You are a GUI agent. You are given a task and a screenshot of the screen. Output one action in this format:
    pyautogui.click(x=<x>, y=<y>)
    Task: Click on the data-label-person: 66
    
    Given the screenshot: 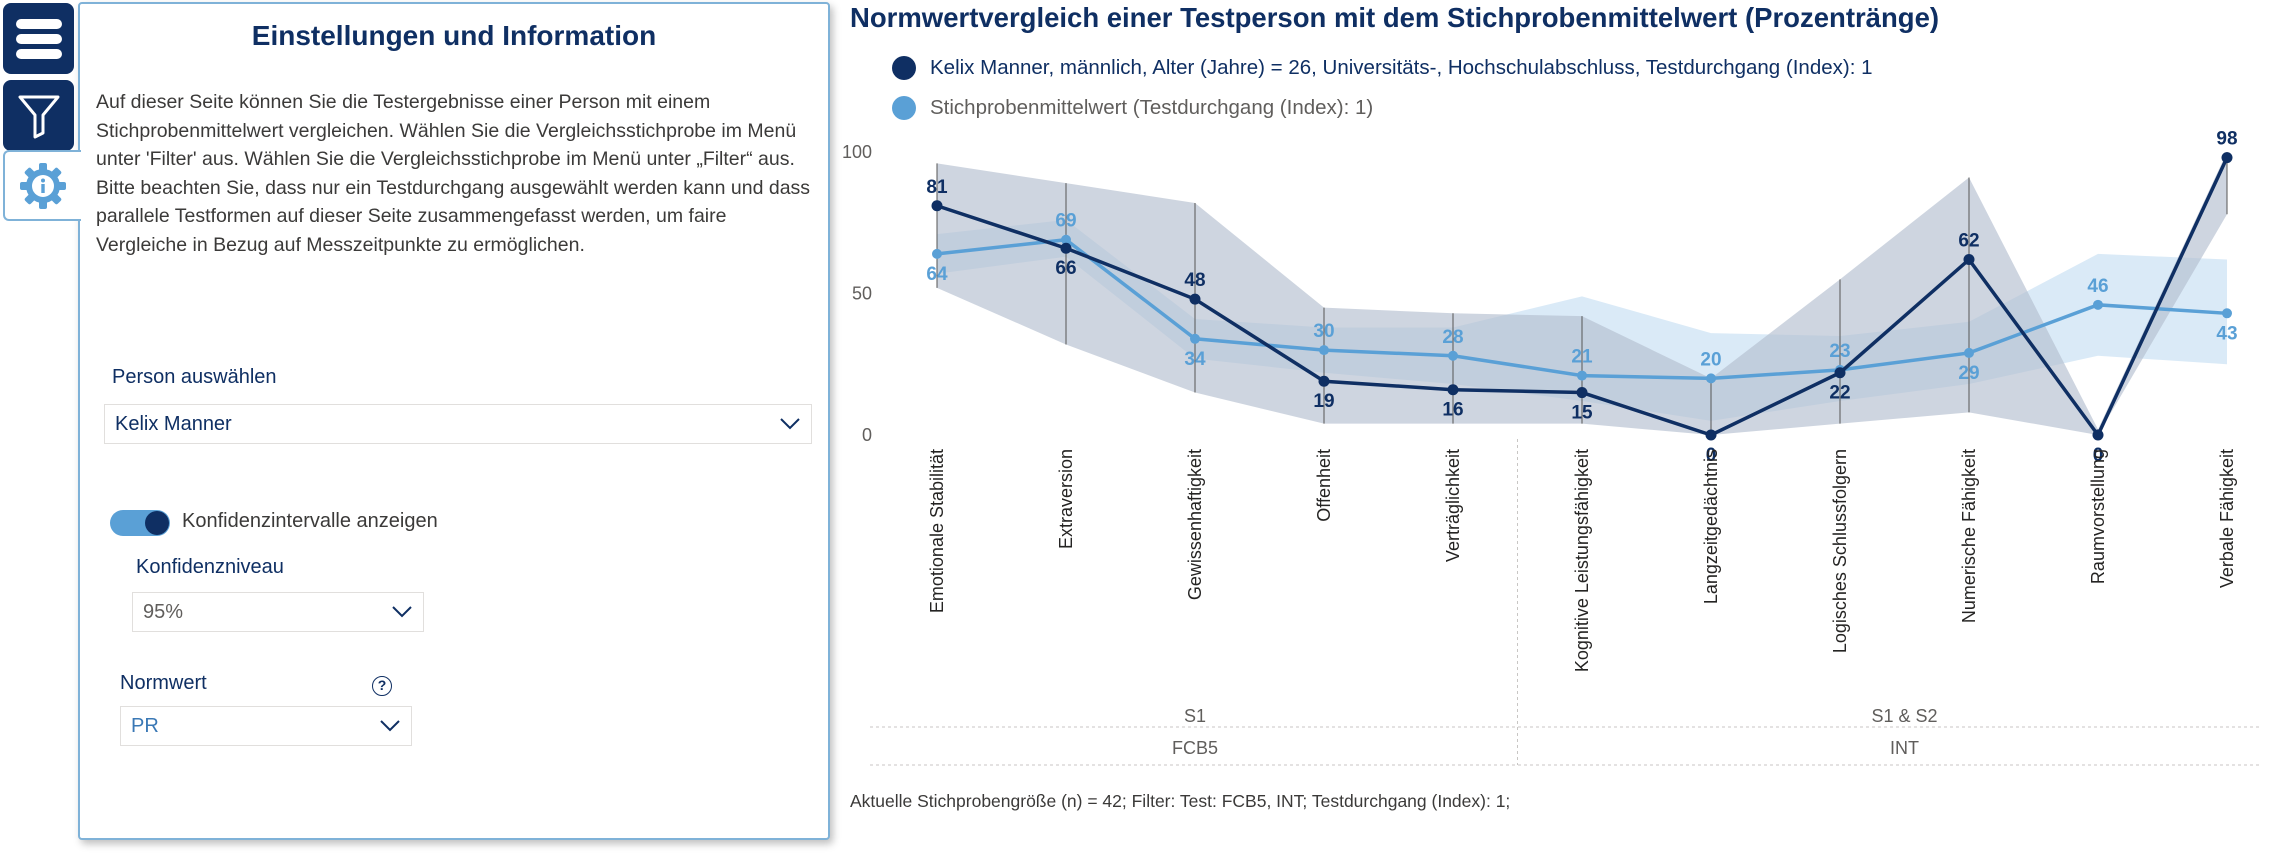 What is the action you would take?
    pyautogui.click(x=1065, y=268)
    